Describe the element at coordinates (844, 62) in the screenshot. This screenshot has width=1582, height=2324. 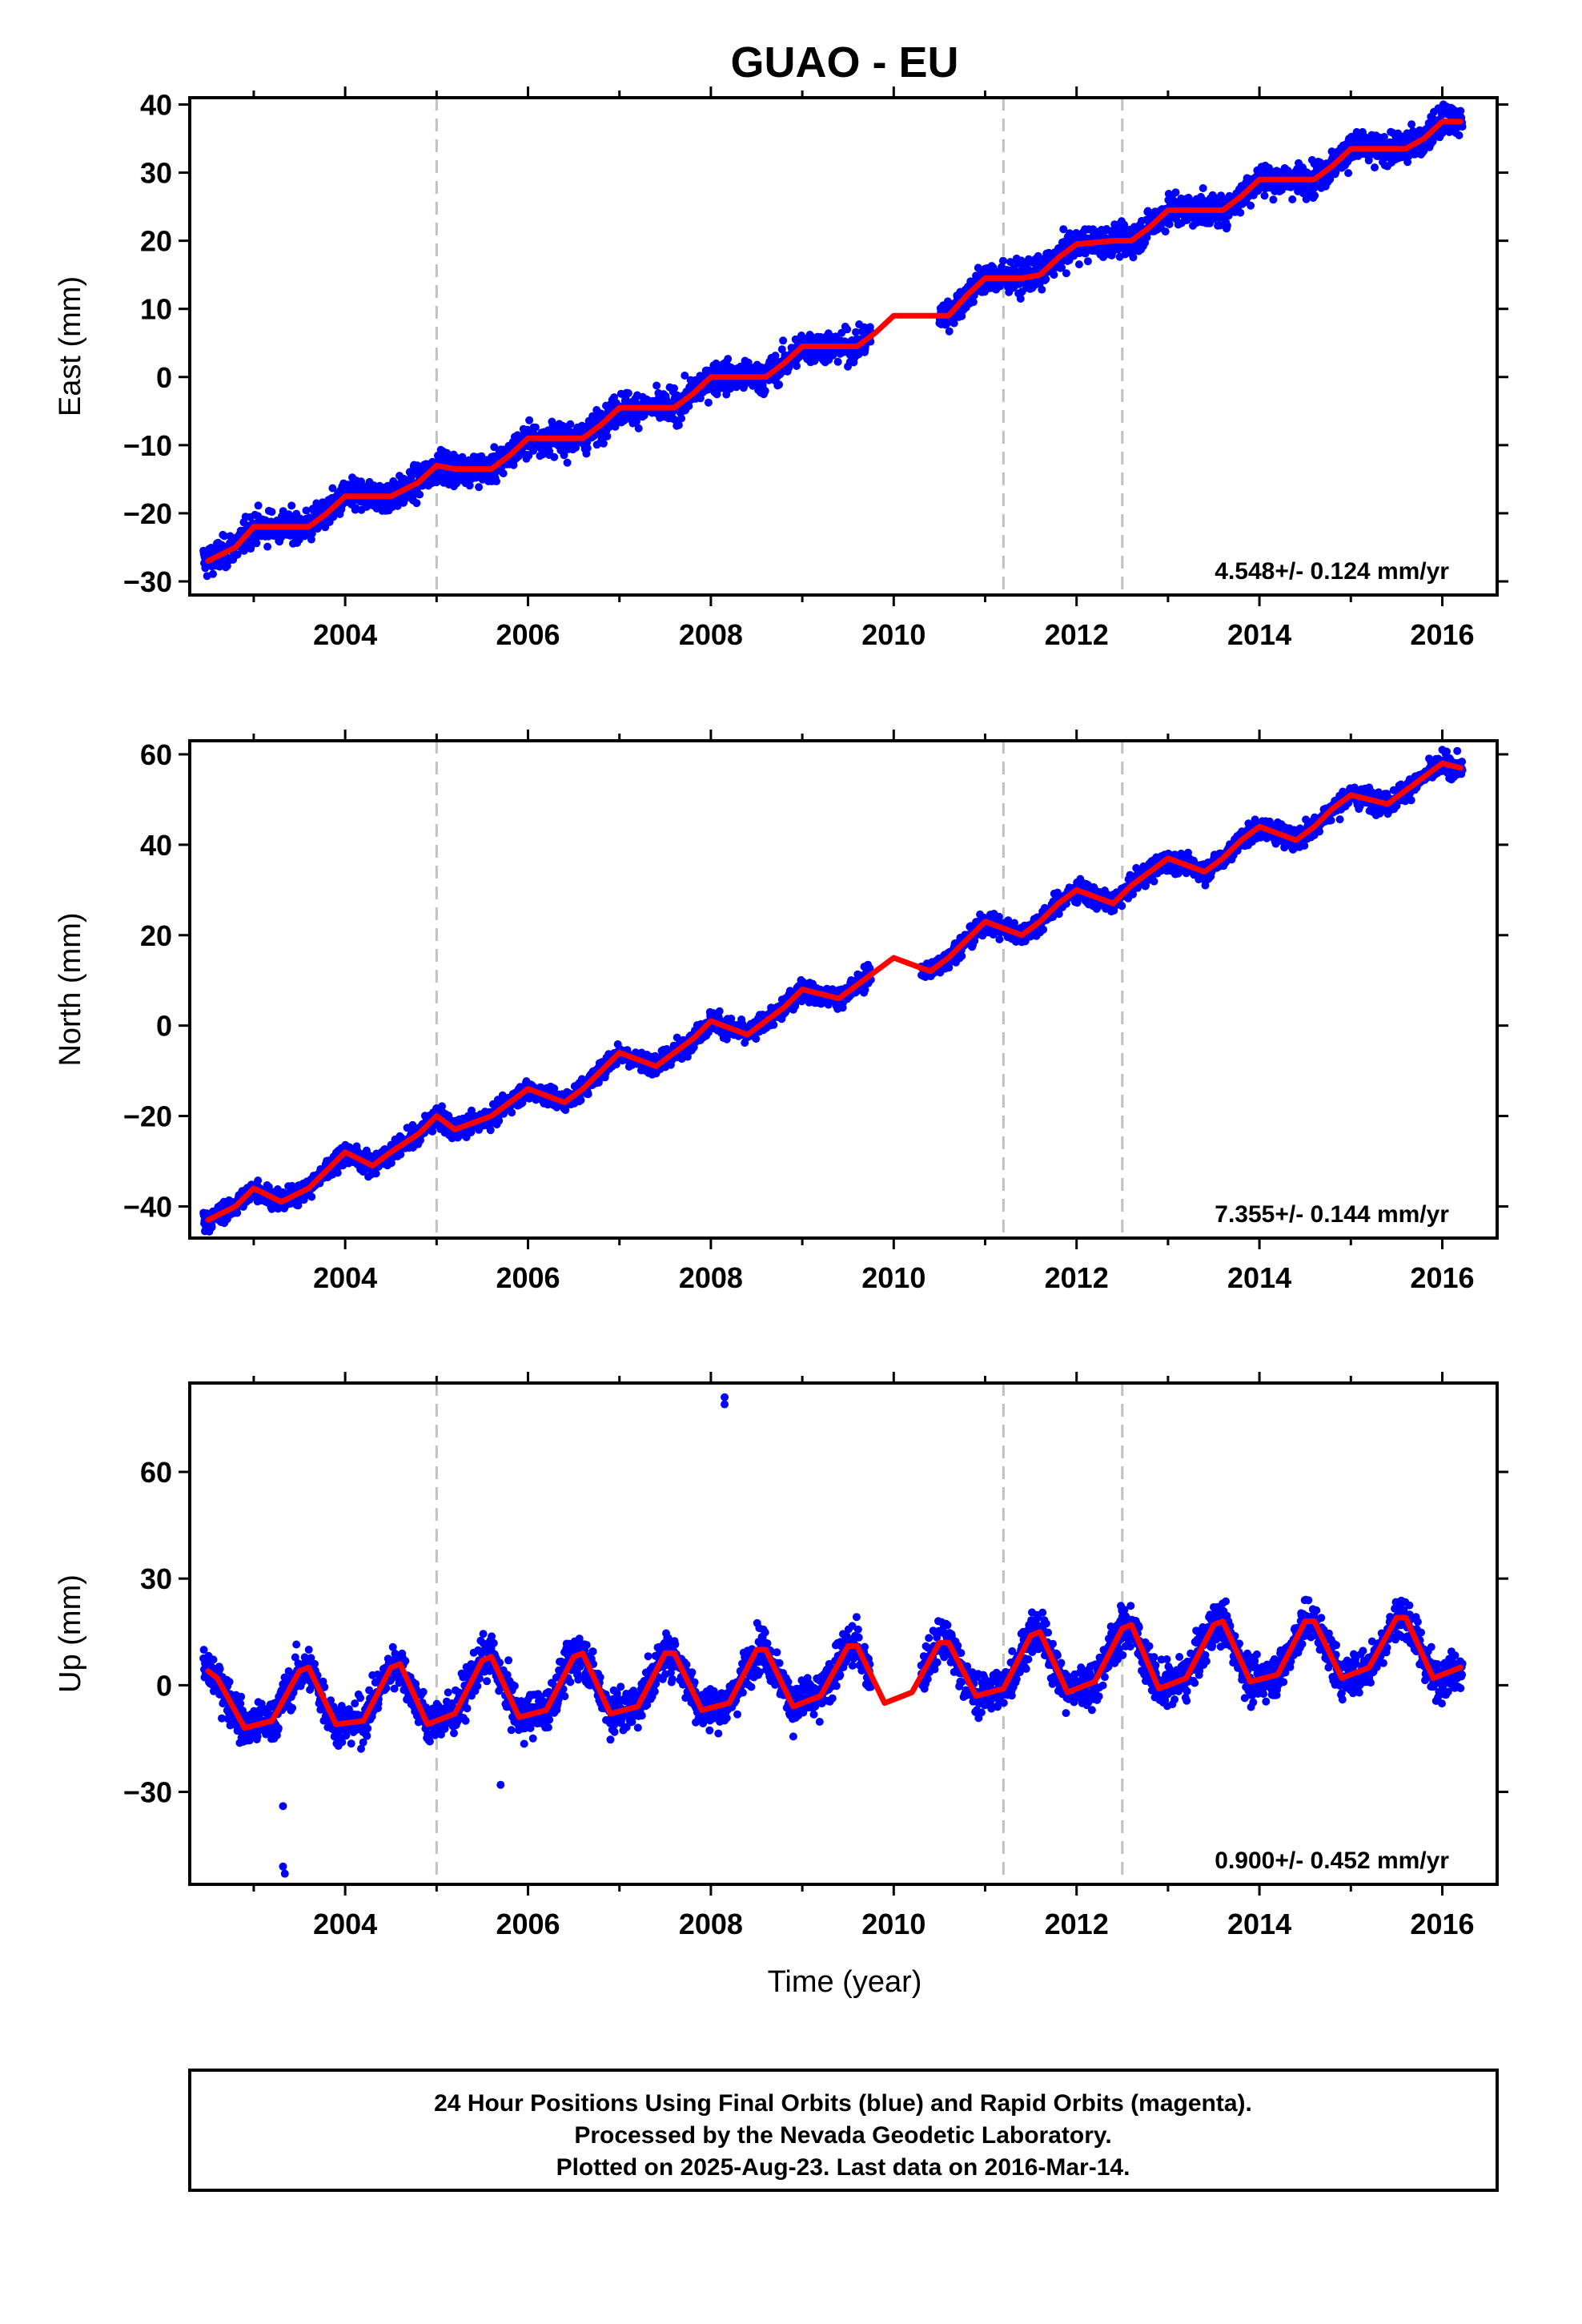
I see `chart-title: GUAO - EU` at that location.